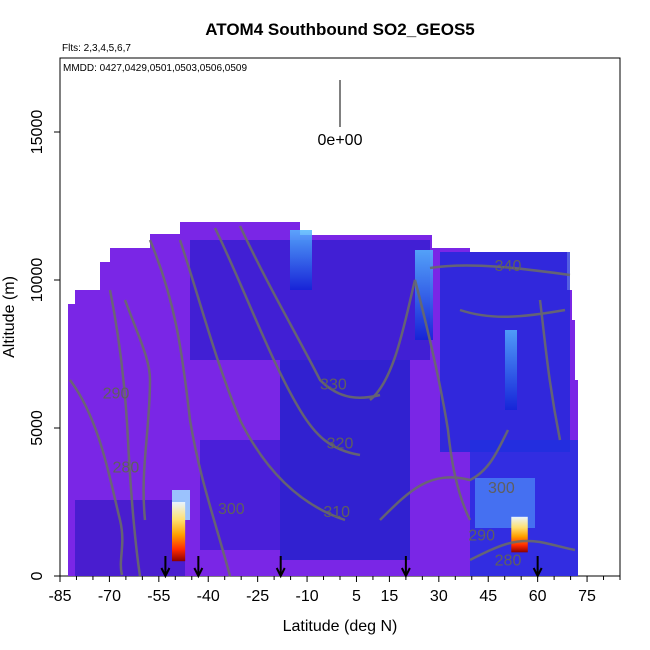  Describe the element at coordinates (390, 596) in the screenshot. I see `x-tick-label: 15` at that location.